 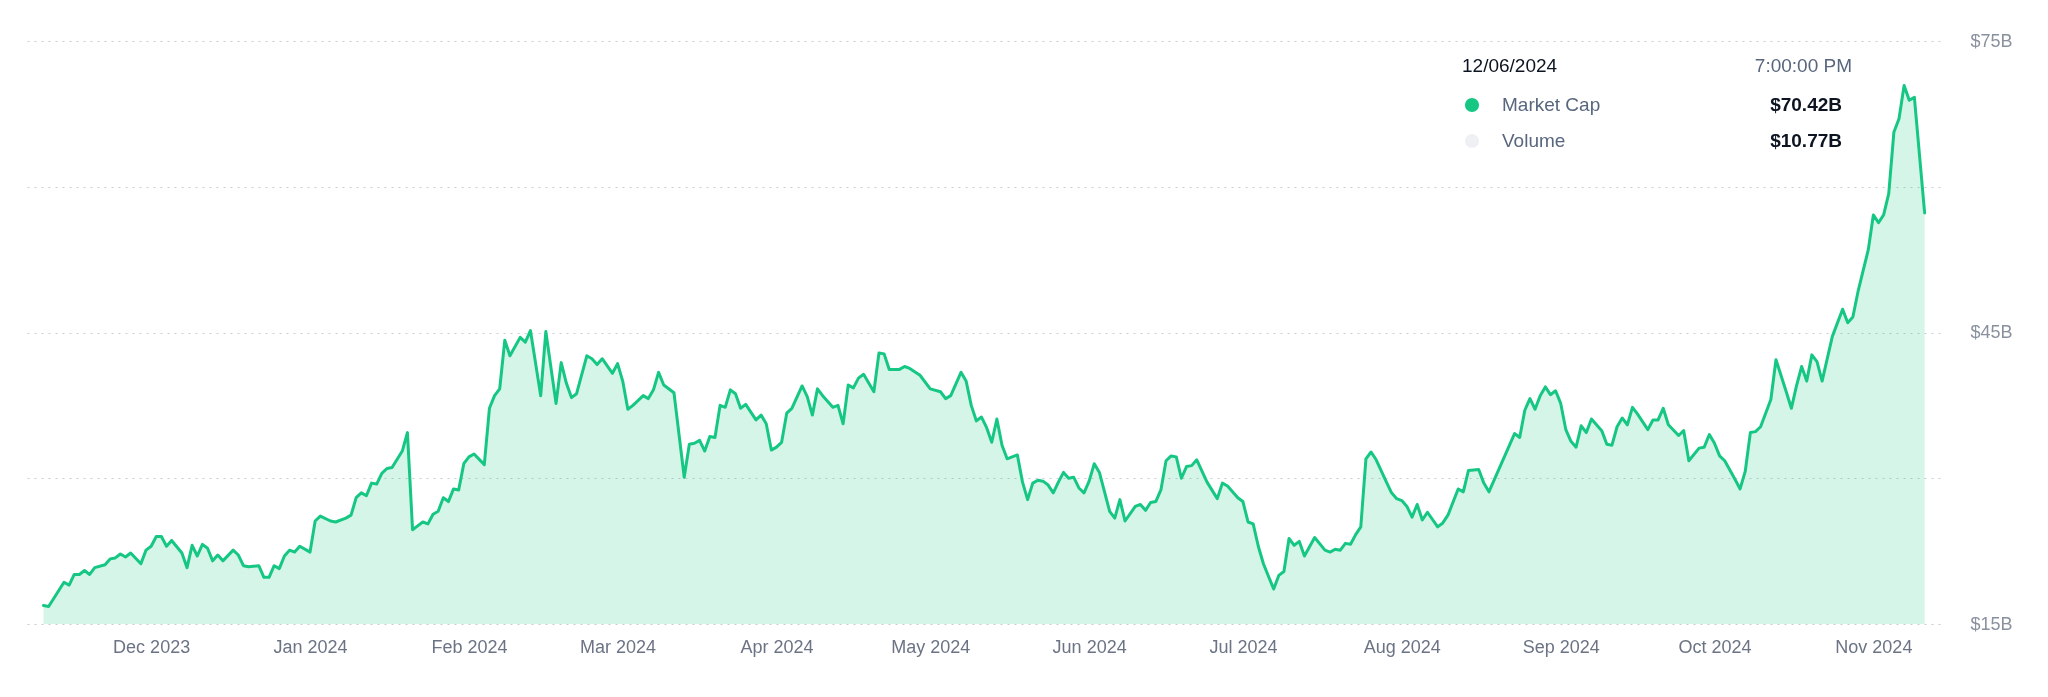 What do you see at coordinates (1803, 65) in the screenshot?
I see `annotation: 7:00:00 PM` at bounding box center [1803, 65].